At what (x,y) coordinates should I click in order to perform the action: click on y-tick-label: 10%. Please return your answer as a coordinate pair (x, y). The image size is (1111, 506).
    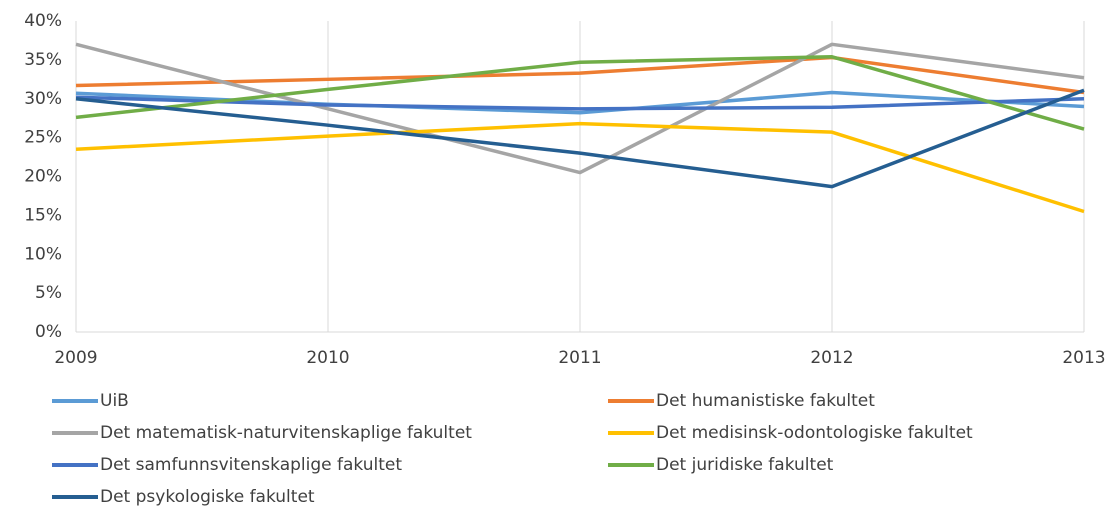
    Looking at the image, I should click on (43, 254).